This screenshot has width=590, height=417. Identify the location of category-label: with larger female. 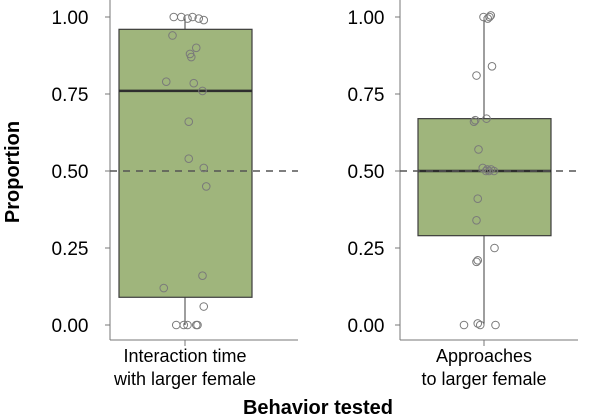
(184, 379).